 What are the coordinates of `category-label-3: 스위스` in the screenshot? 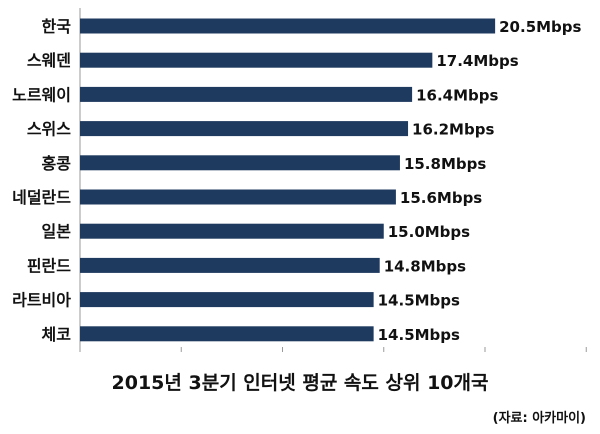 It's located at (49, 129).